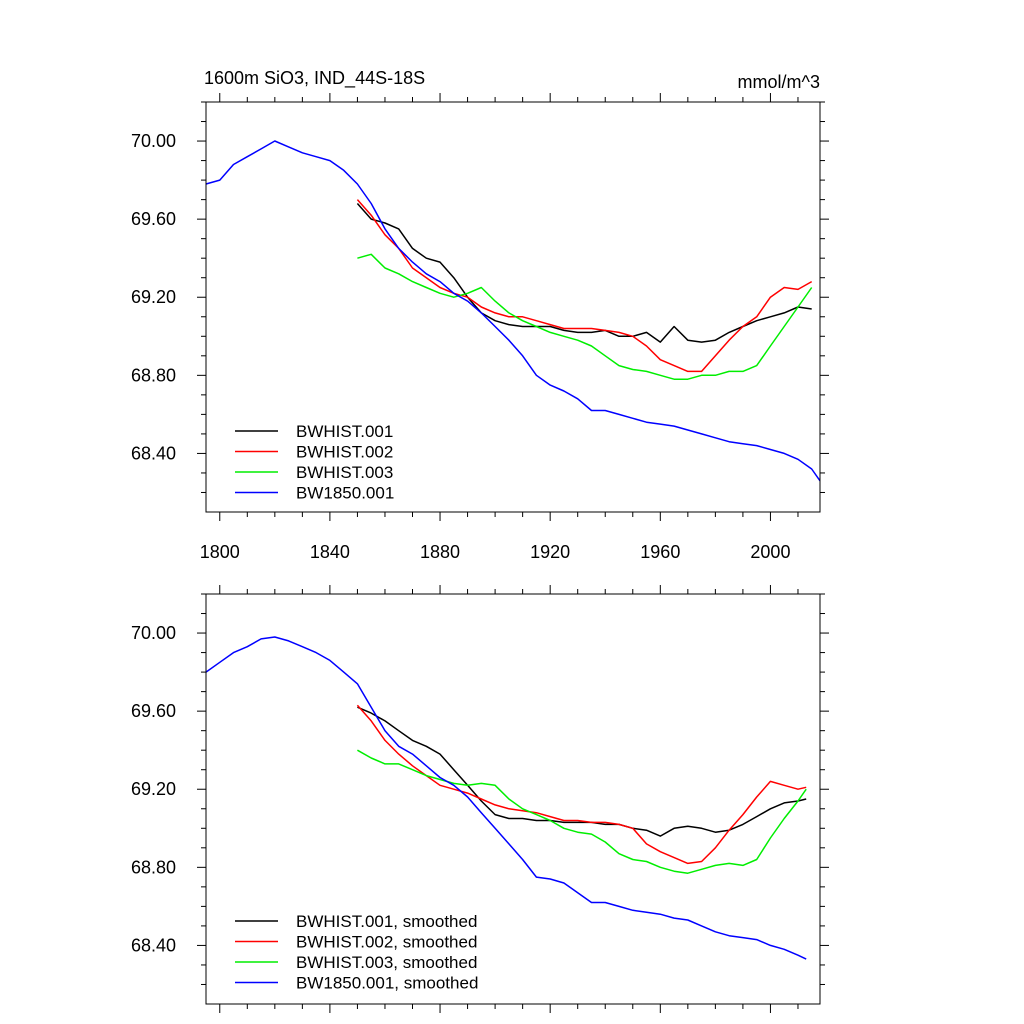  I want to click on legend-label: BWHIST.001, so click(344, 431).